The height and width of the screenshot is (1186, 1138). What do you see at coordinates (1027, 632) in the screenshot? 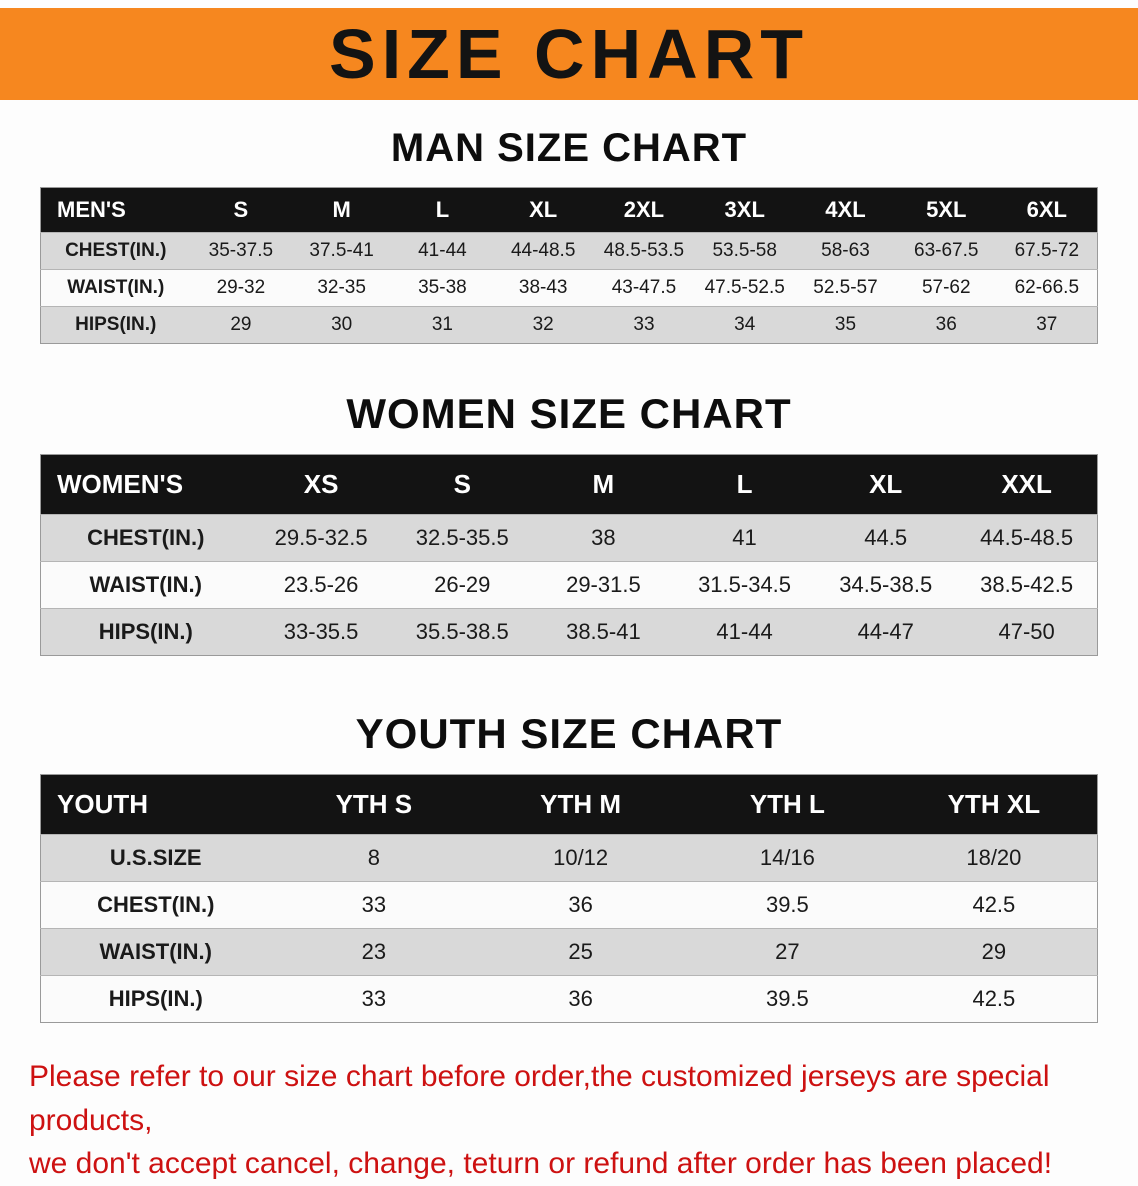
I see `size-value-cell: 47-50` at bounding box center [1027, 632].